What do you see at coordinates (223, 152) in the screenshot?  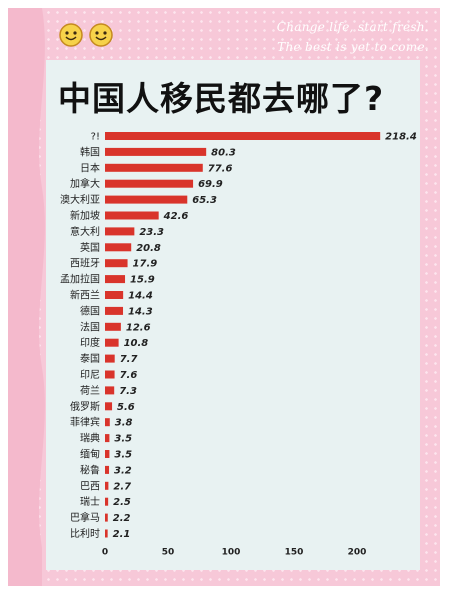 I see `value-label: 80.3` at bounding box center [223, 152].